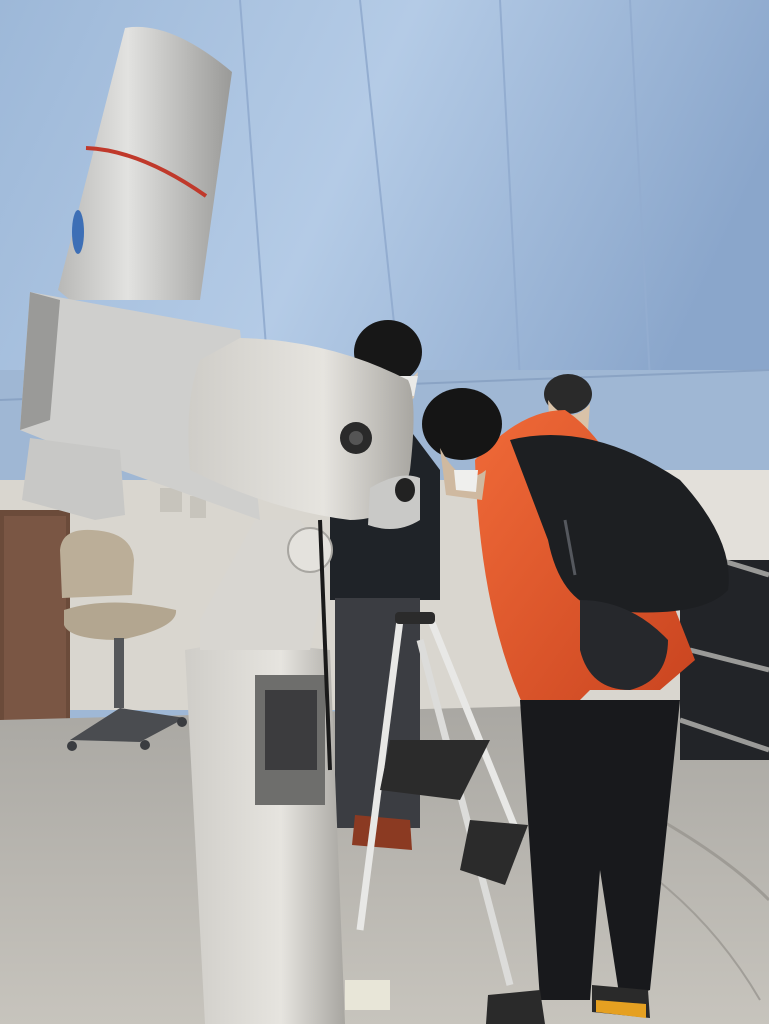 Image resolution: width=769 pixels, height=1024 pixels. Describe the element at coordinates (78, 232) in the screenshot. I see `tube-logo-badge` at that location.